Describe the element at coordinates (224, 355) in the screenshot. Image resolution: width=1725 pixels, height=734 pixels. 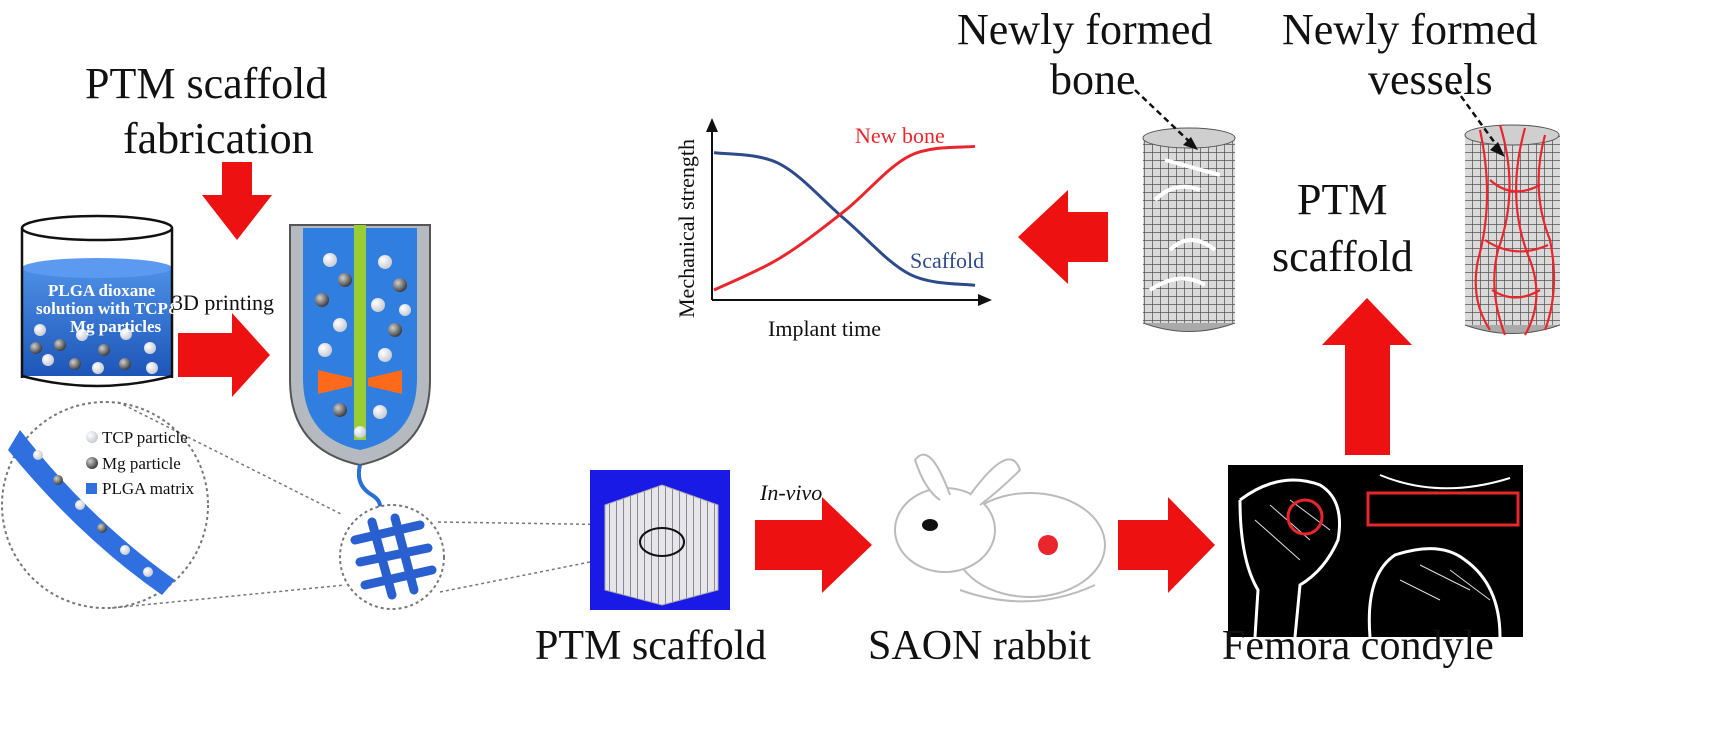
I see `arrow-right-printing` at that location.